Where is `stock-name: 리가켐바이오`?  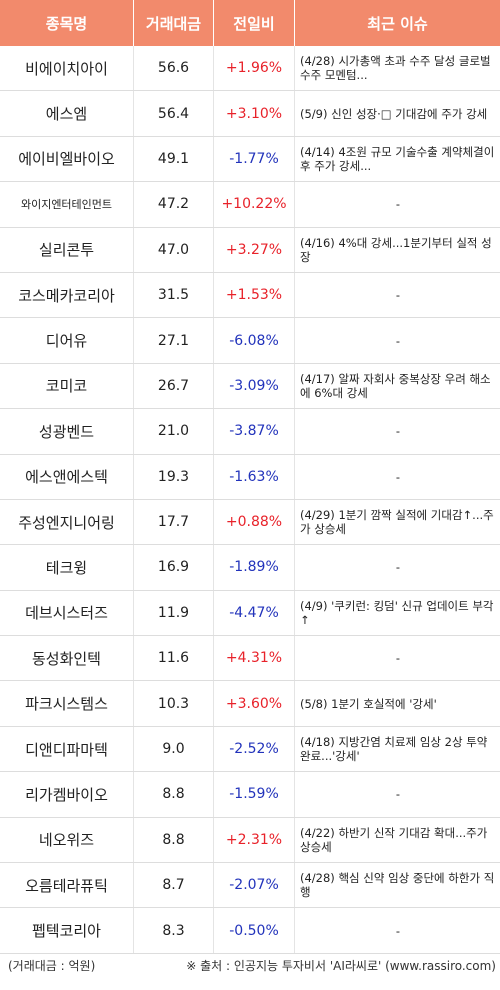 stock-name: 리가켐바이오 is located at coordinates (67, 794).